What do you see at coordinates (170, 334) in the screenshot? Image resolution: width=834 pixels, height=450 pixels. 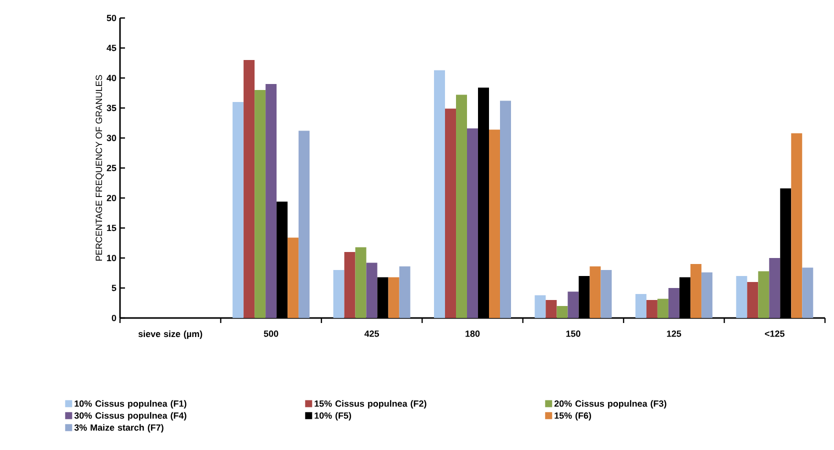 I see `x-tick-label: sieve size (µm)` at bounding box center [170, 334].